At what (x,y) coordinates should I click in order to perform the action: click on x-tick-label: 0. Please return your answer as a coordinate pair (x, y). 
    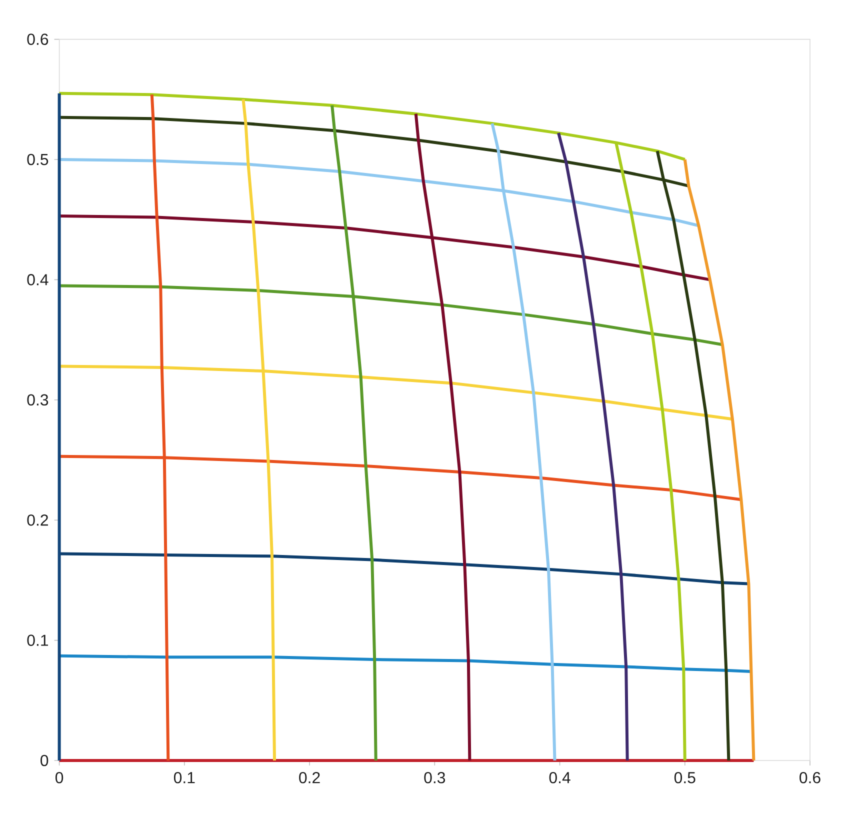
    Looking at the image, I should click on (59, 778).